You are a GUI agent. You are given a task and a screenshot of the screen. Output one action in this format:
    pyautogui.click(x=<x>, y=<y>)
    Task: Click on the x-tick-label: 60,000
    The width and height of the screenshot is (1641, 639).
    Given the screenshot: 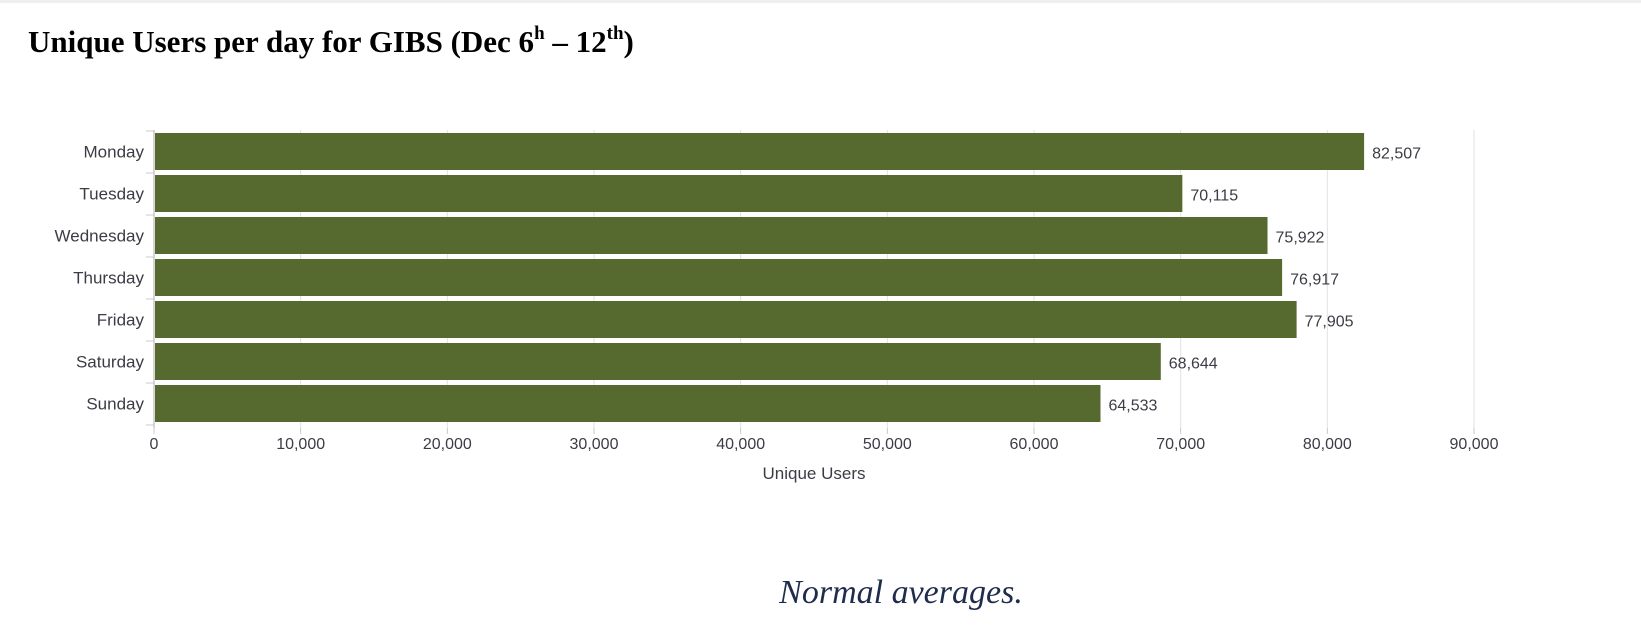 What is the action you would take?
    pyautogui.click(x=1034, y=444)
    